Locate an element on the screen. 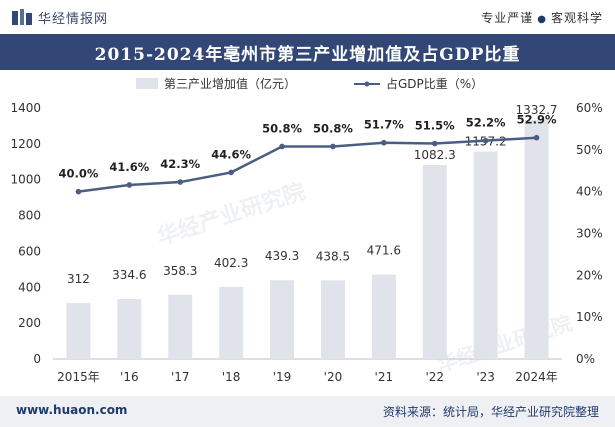  website-link: www.huaon.com is located at coordinates (72, 410).